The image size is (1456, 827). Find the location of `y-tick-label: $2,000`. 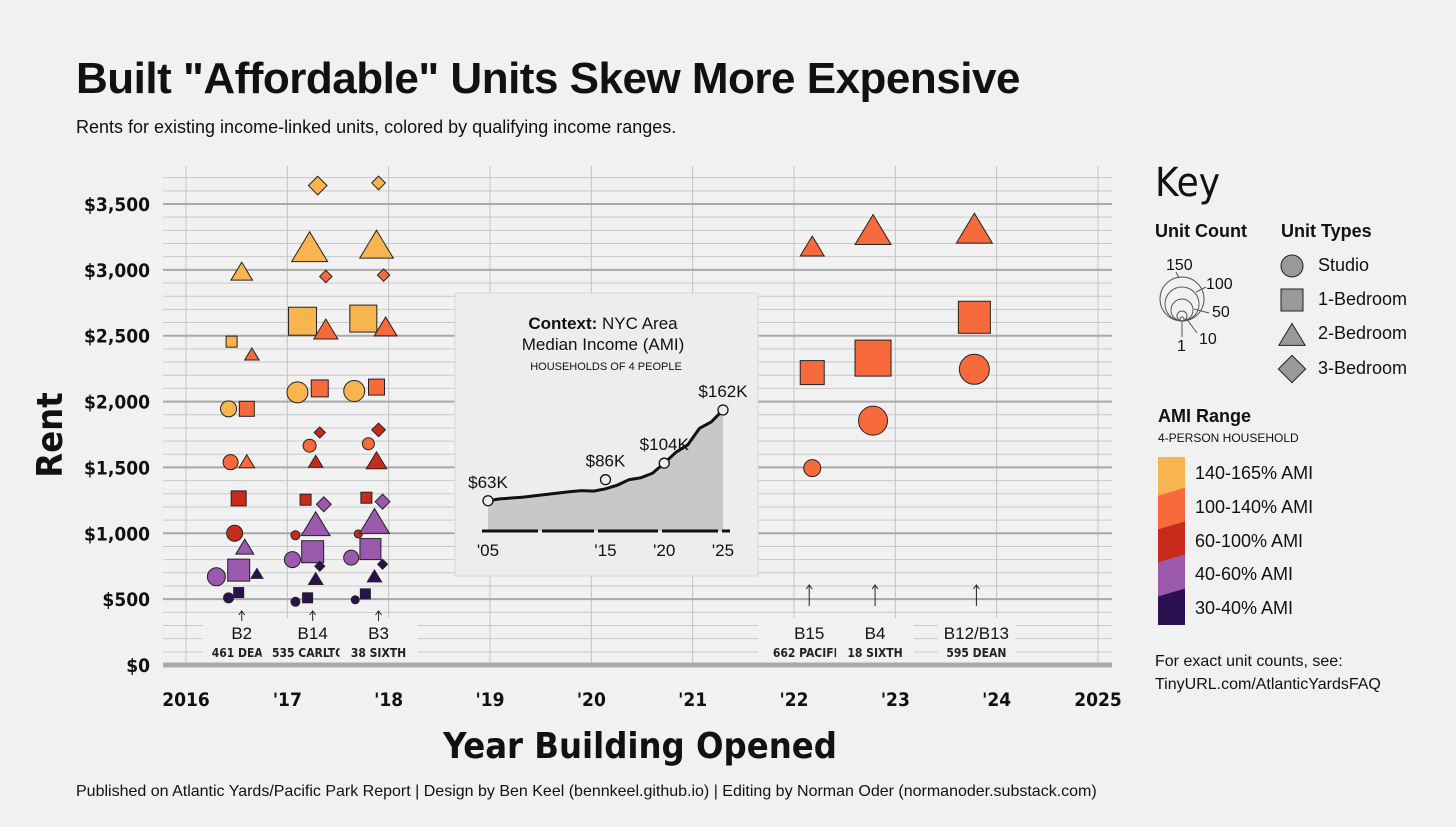

y-tick-label: $2,000 is located at coordinates (117, 403).